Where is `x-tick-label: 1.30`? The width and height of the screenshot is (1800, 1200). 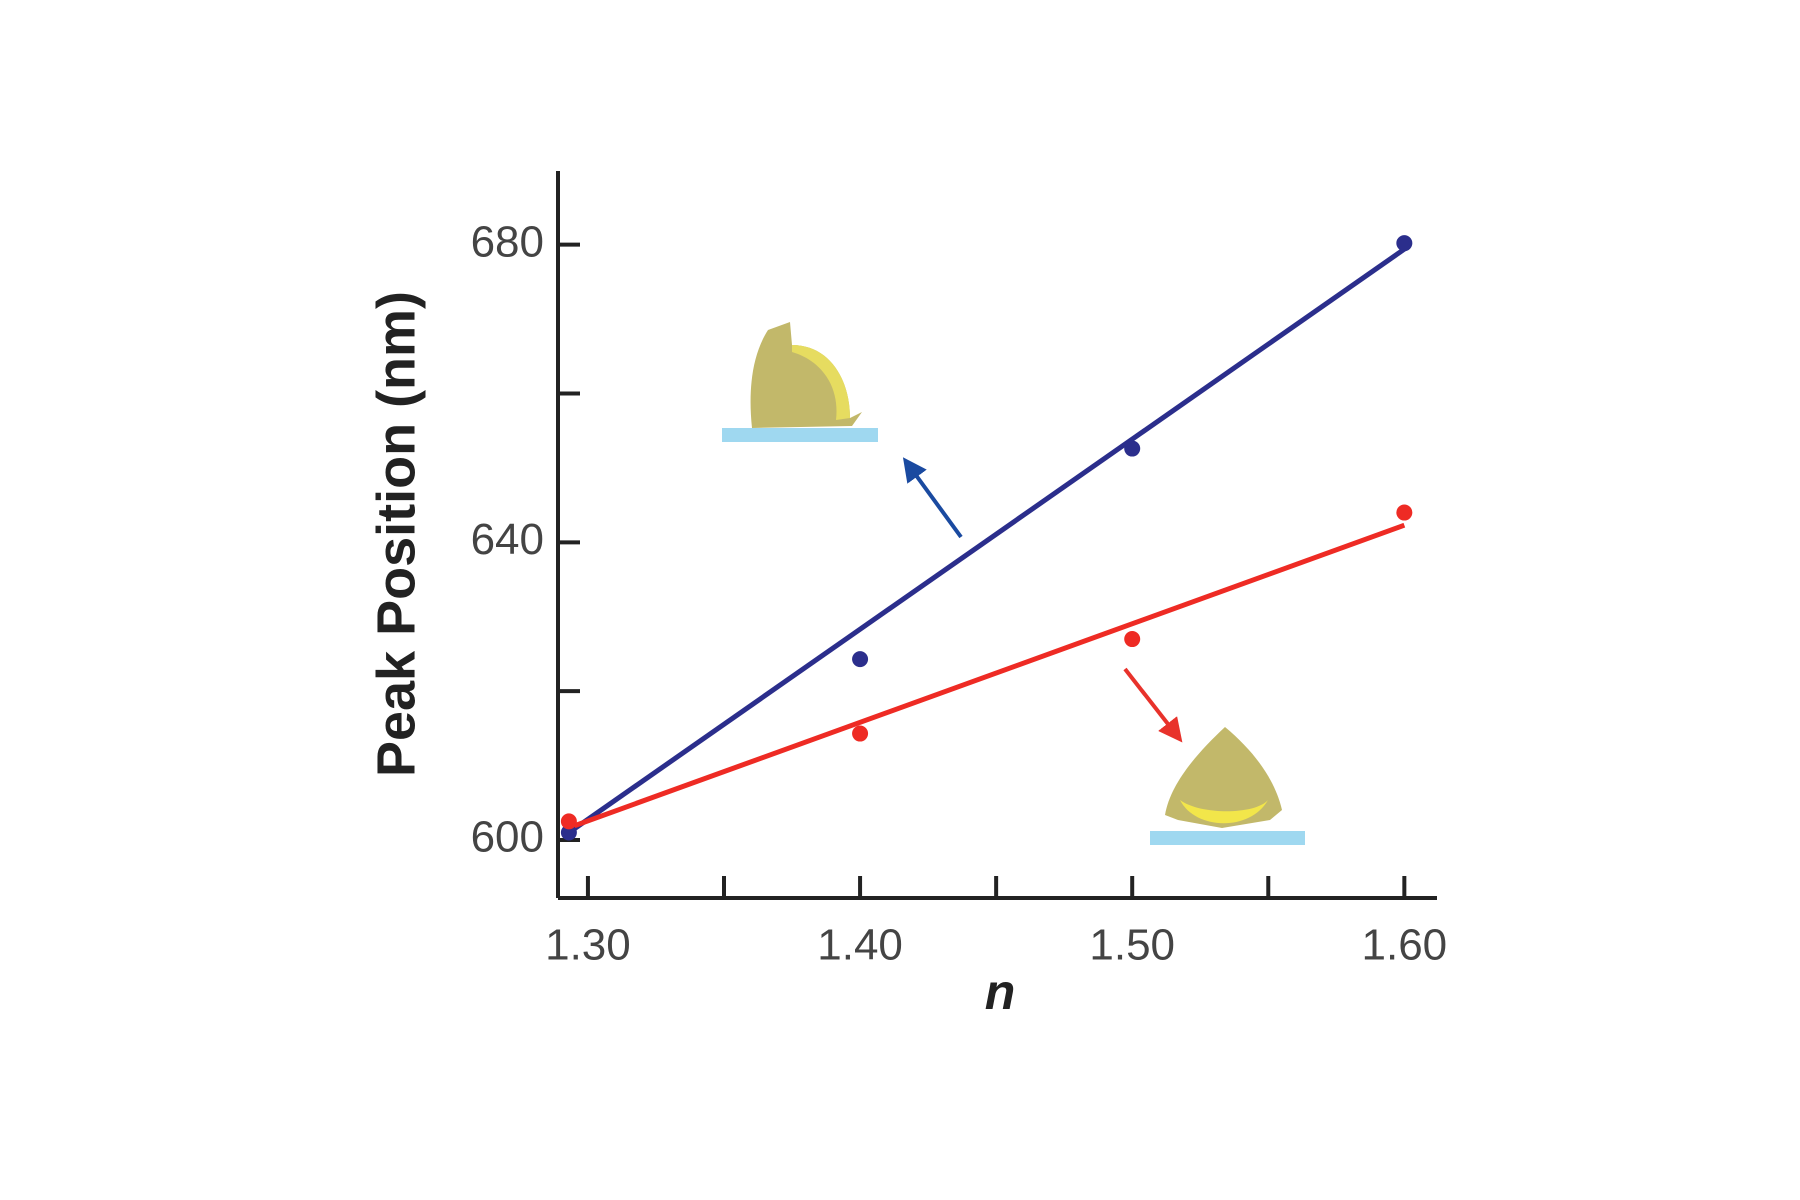
x-tick-label: 1.30 is located at coordinates (588, 945).